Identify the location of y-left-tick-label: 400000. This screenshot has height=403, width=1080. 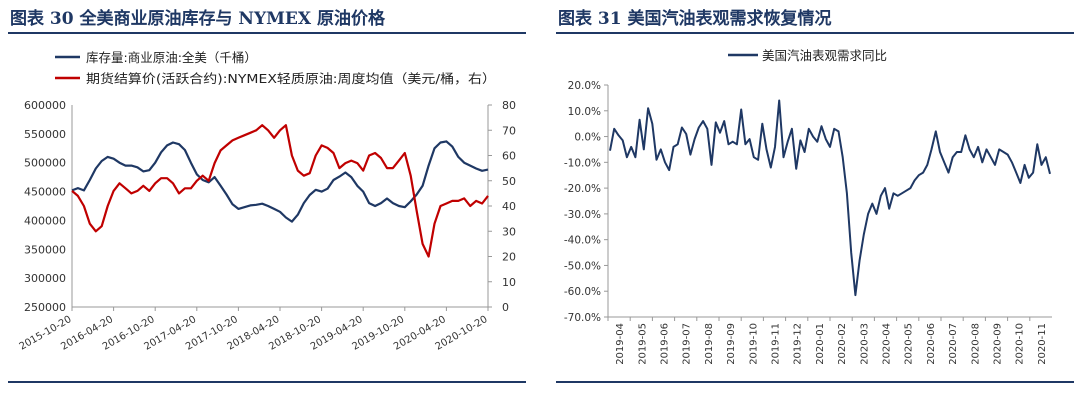
(45, 220).